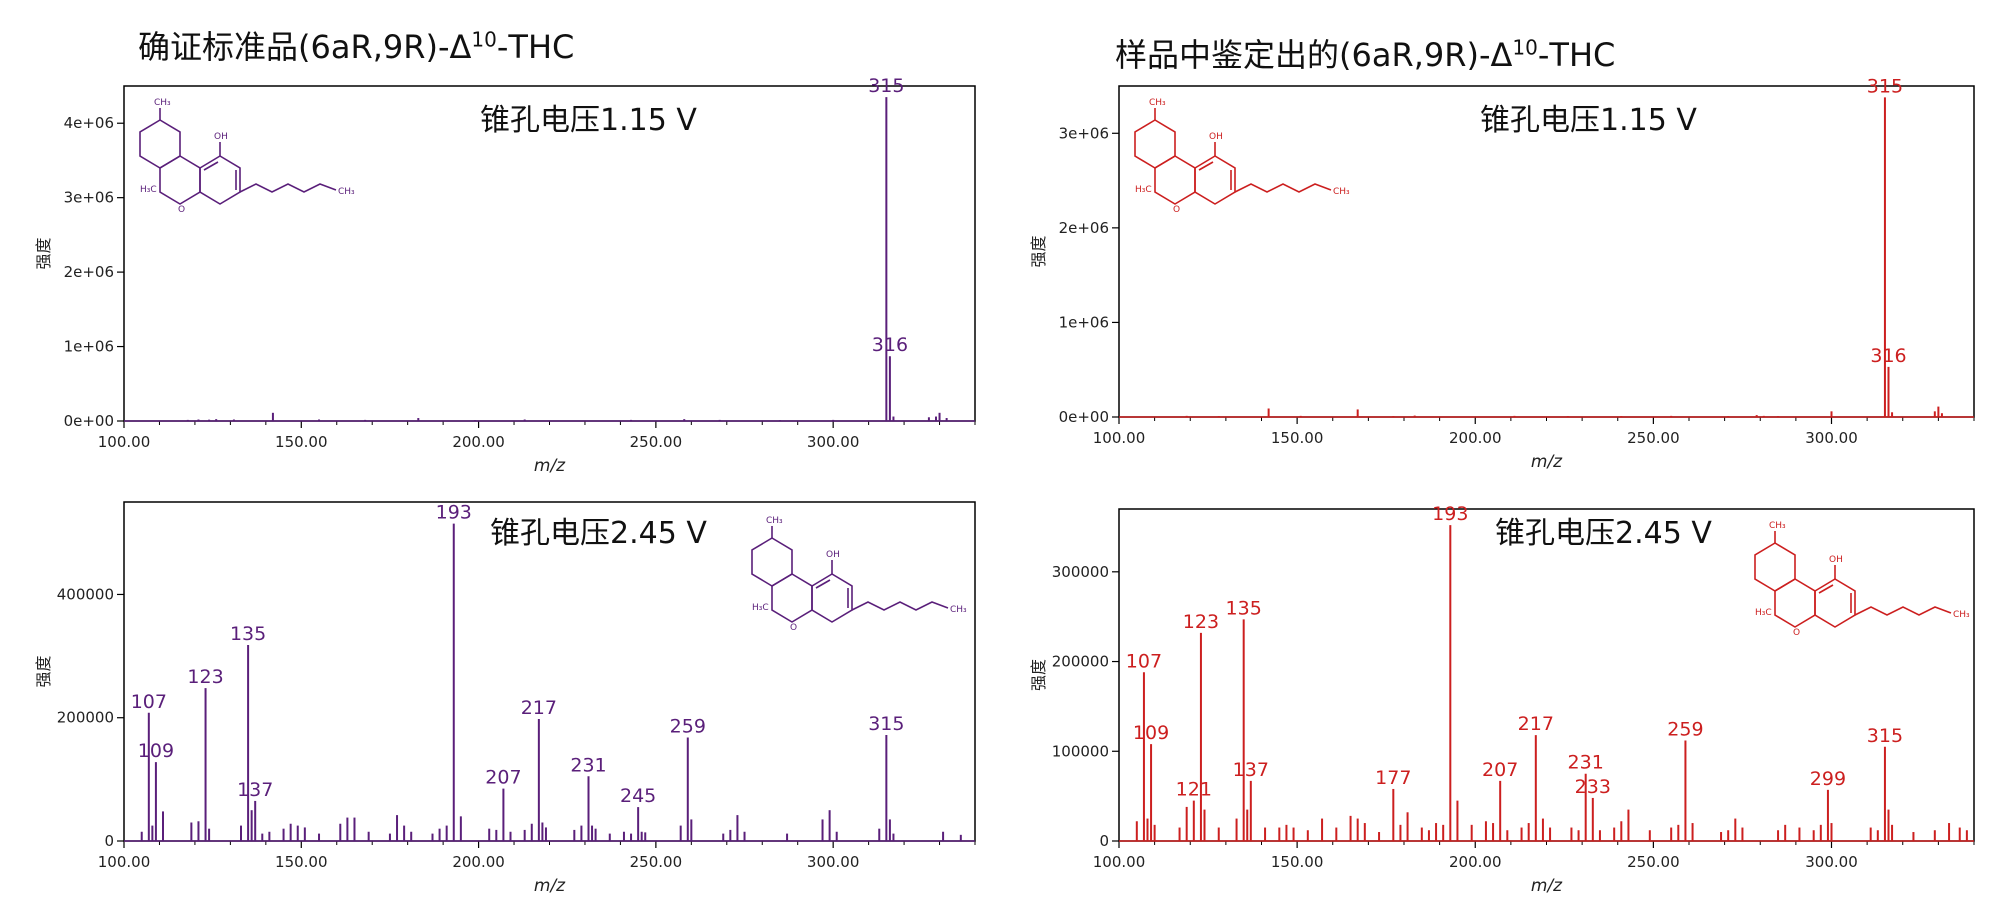 This screenshot has width=2000, height=914. What do you see at coordinates (588, 765) in the screenshot?
I see `peak-label: 231` at bounding box center [588, 765].